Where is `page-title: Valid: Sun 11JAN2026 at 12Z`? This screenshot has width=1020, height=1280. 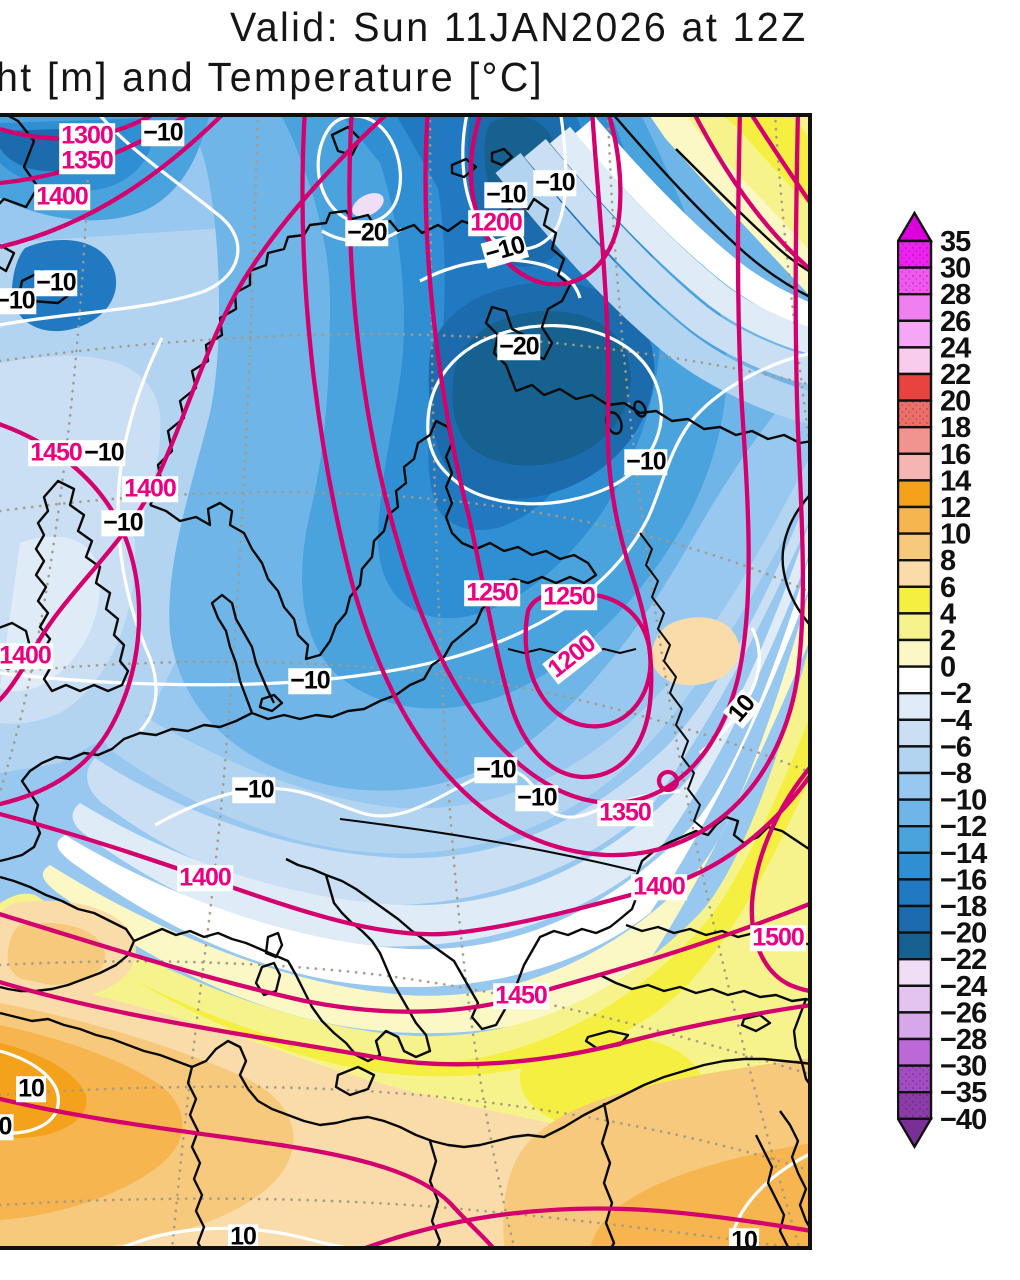 page-title: Valid: Sun 11JAN2026 at 12Z is located at coordinates (519, 27).